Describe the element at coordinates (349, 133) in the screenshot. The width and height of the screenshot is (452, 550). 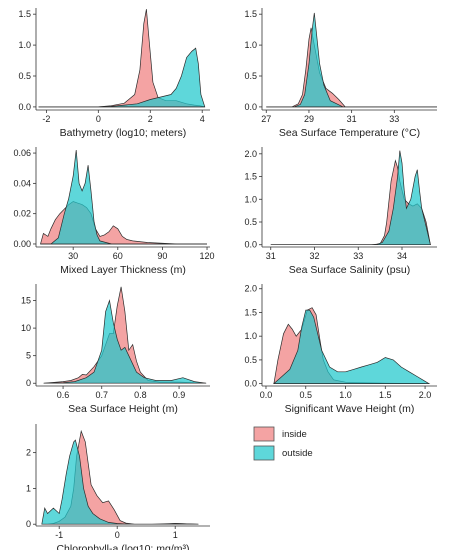
I see `x-axis-title: Sea Surface Temperature (°C)` at that location.